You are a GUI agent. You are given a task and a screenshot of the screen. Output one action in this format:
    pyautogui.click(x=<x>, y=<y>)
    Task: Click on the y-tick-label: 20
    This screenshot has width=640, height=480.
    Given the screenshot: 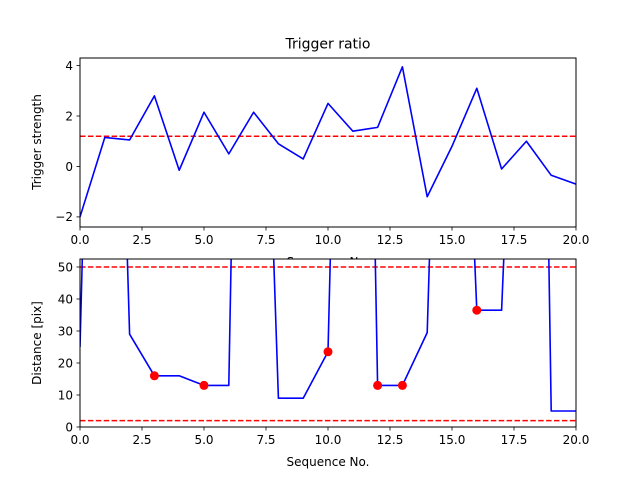 What is the action you would take?
    pyautogui.click(x=65, y=363)
    